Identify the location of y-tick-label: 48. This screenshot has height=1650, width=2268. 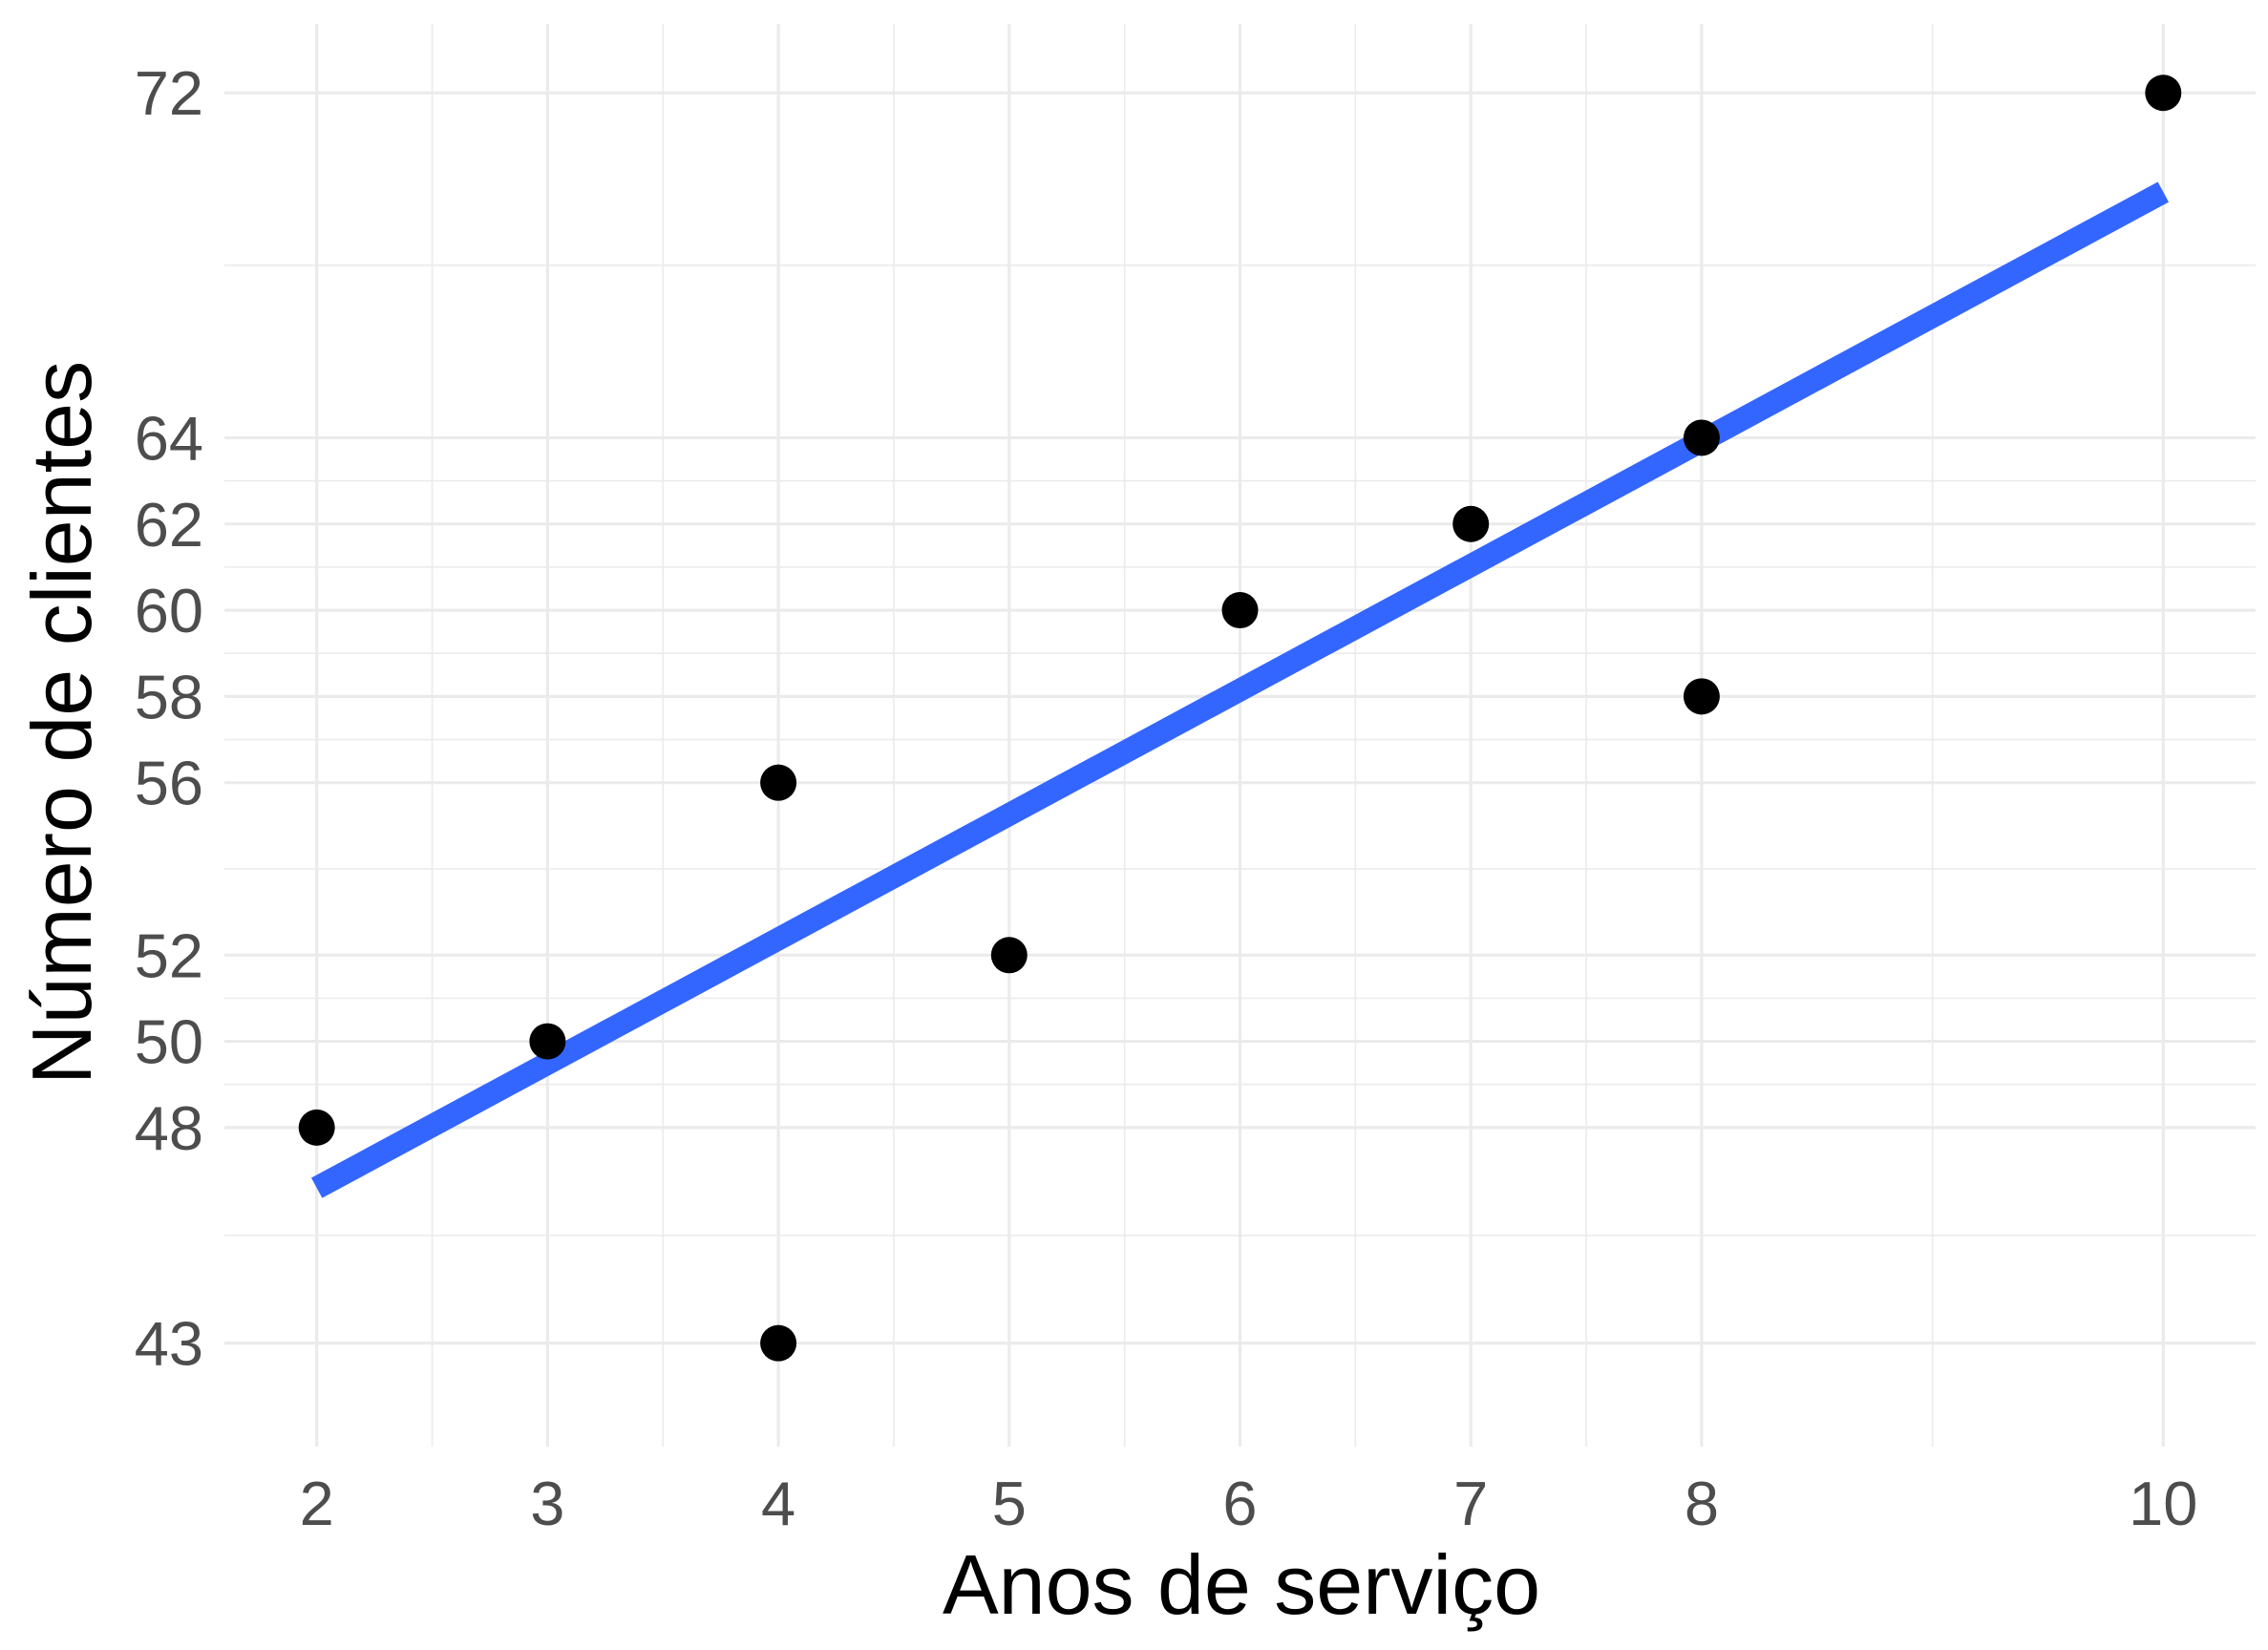
(169, 1128).